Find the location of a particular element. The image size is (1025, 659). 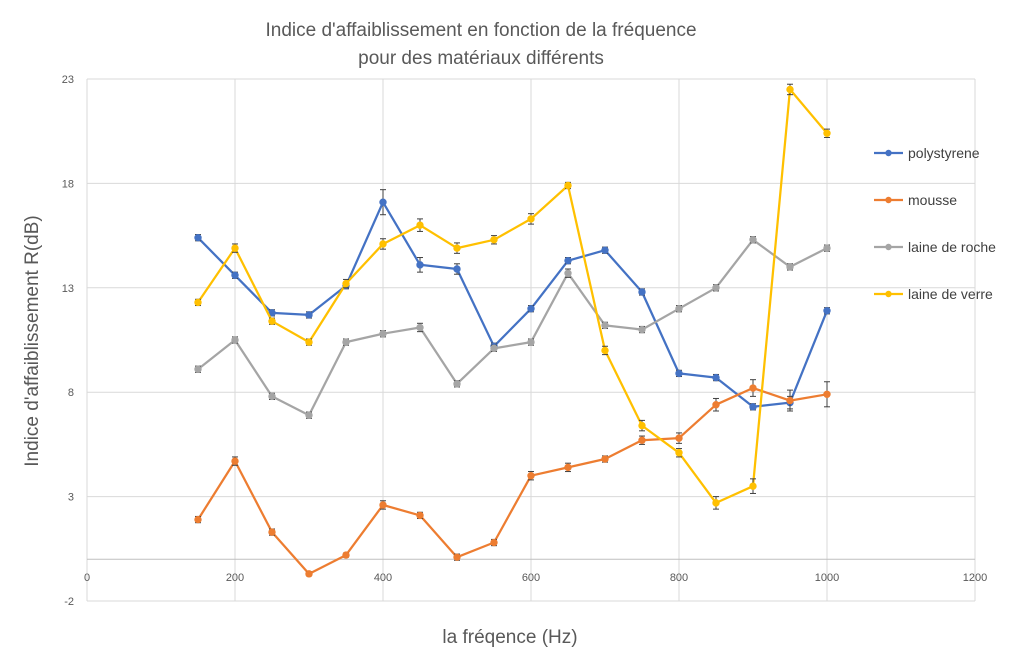

legend-item: laine de verre is located at coordinates (933, 294).